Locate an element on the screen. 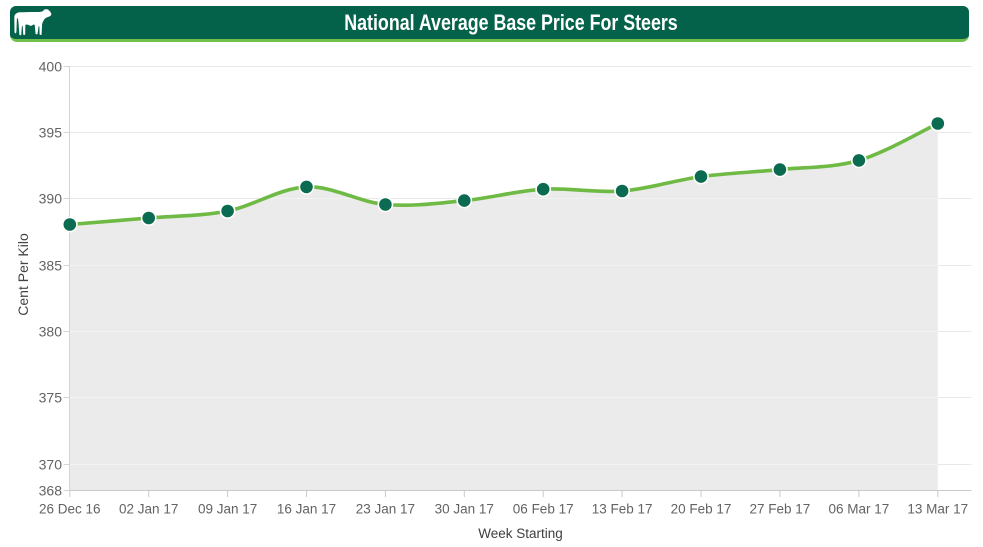 This screenshot has width=983, height=547. svg-text: 375 is located at coordinates (51, 398).